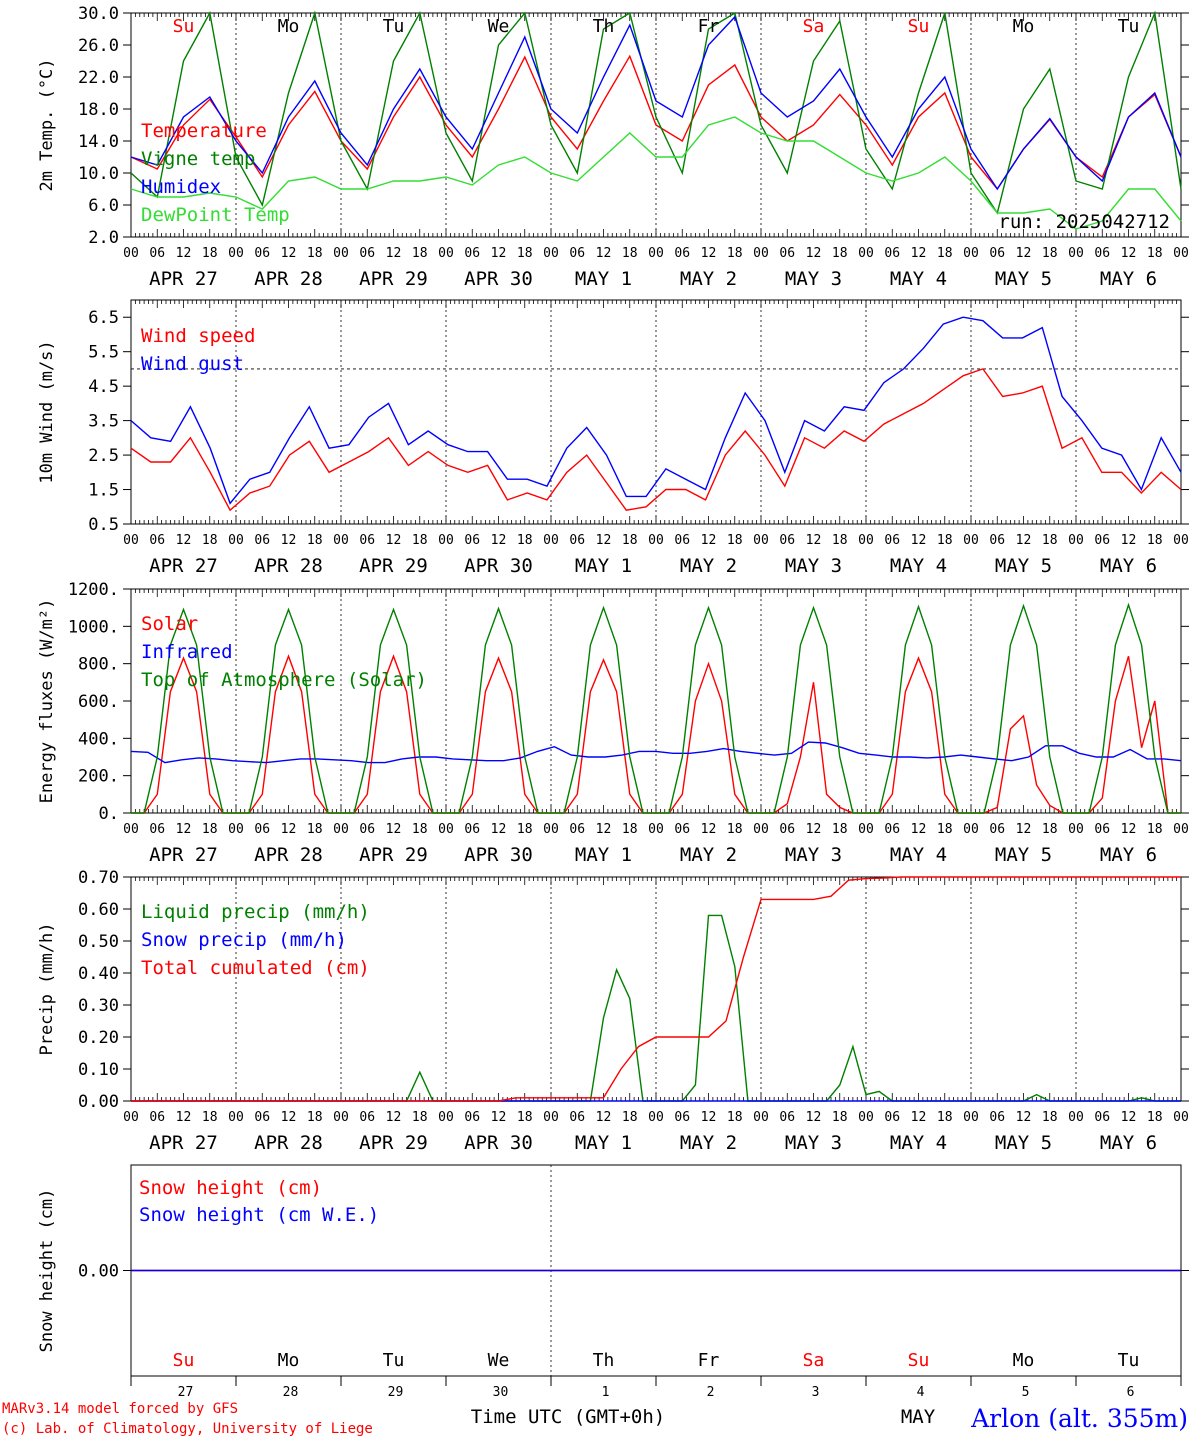 This screenshot has height=1440, width=1194. What do you see at coordinates (919, 1360) in the screenshot?
I see `day-of-week-label: Su` at bounding box center [919, 1360].